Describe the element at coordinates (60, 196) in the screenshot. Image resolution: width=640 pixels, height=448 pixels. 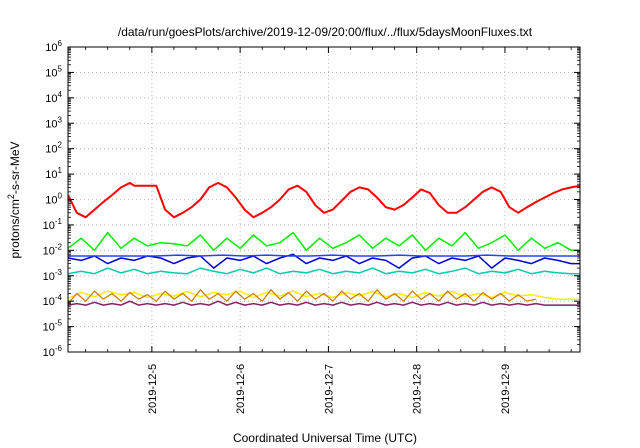
I see `y-tick-label-exponent: 0` at that location.